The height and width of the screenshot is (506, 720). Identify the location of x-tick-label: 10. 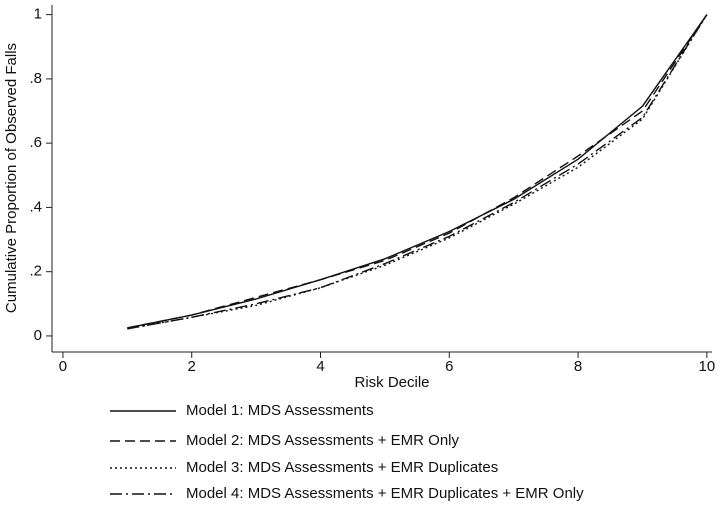
(707, 366).